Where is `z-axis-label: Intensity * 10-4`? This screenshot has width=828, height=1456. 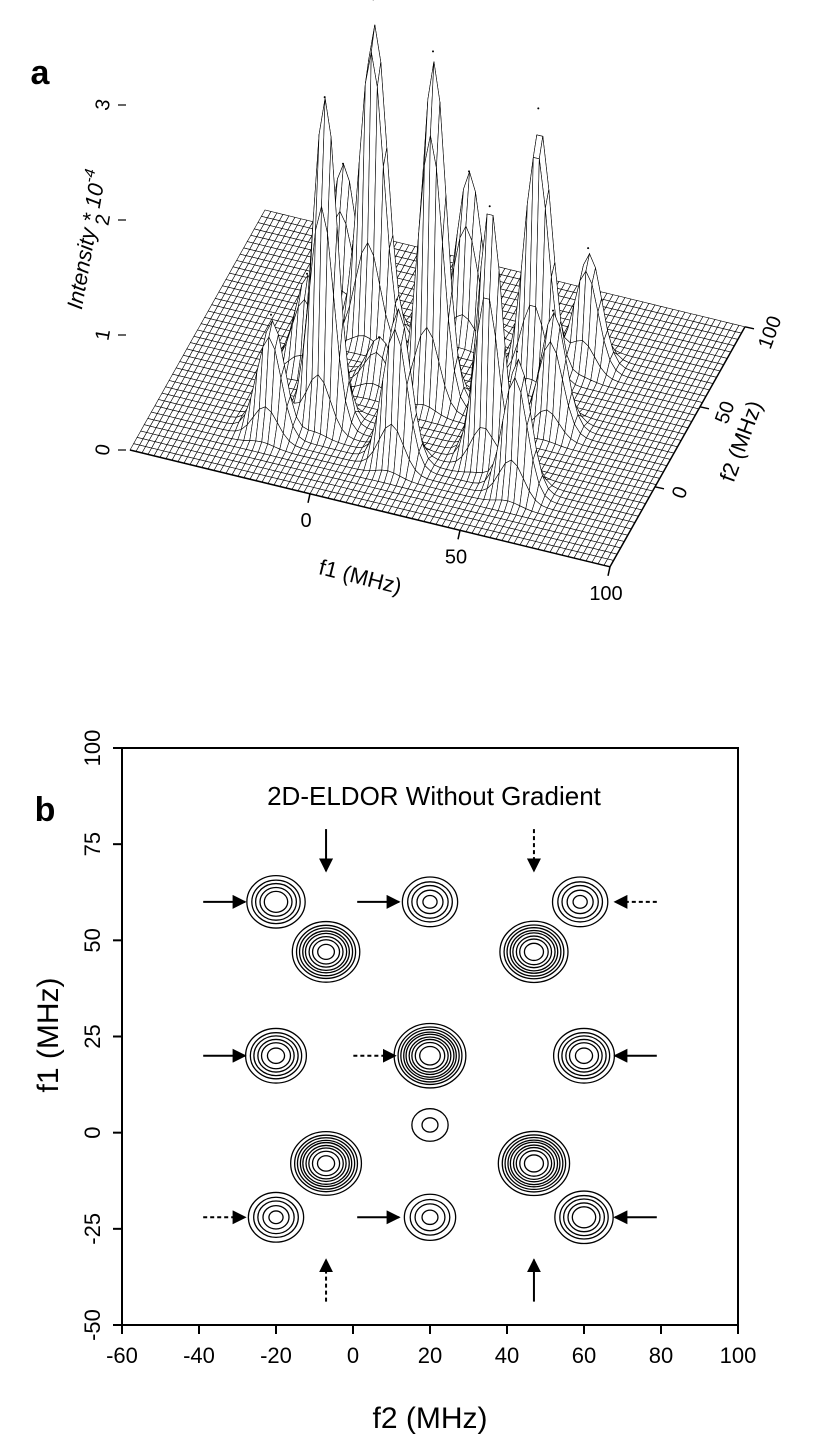 z-axis-label: Intensity * 10-4 is located at coordinates (84, 239).